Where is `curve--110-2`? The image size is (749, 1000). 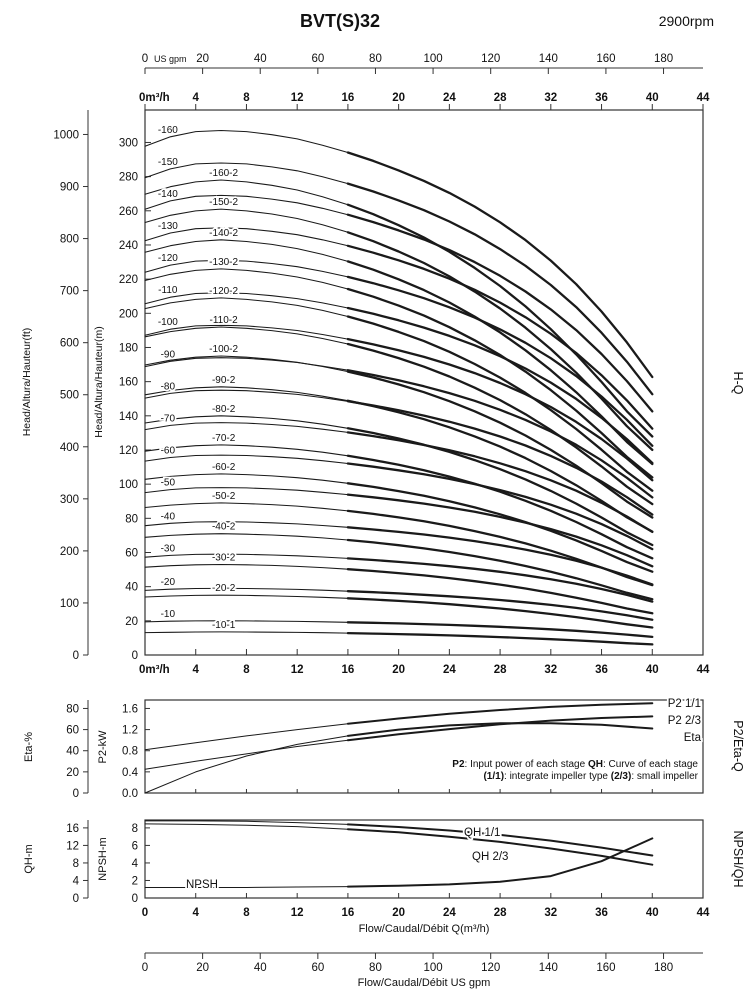 curve--110-2 is located at coordinates (399, 416).